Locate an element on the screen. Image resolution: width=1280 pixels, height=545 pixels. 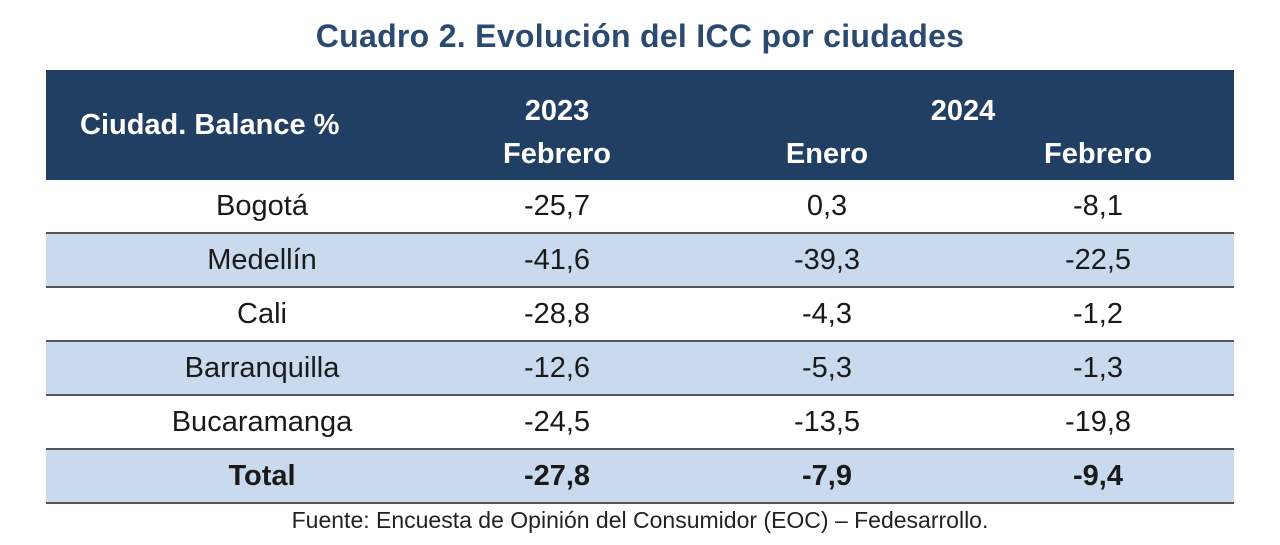
value-cell: -4,3 is located at coordinates (827, 314).